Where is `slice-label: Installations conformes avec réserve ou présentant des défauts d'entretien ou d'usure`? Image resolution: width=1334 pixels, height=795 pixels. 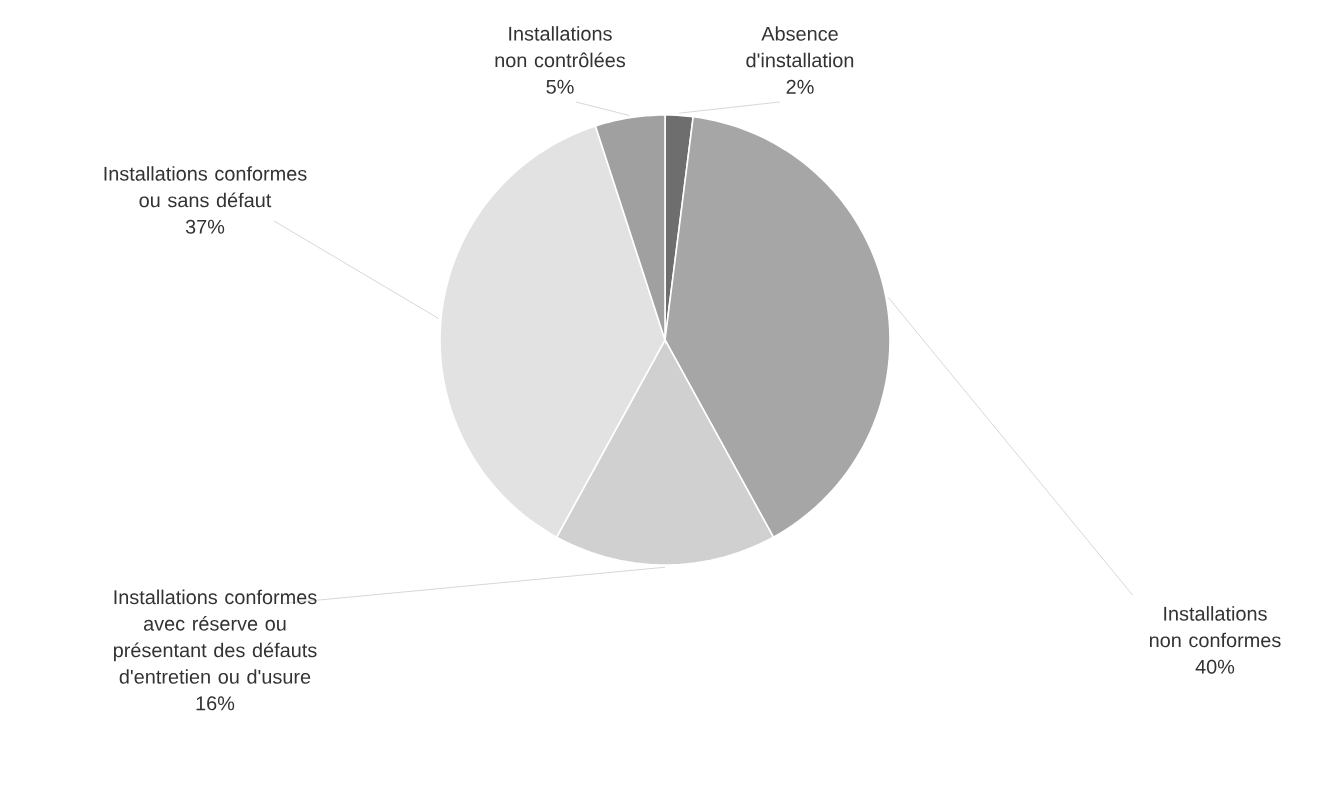
slice-label: Installations conformes avec réserve ou présentant des défauts d'entretien ou d'usure is located at coordinates (215, 636).